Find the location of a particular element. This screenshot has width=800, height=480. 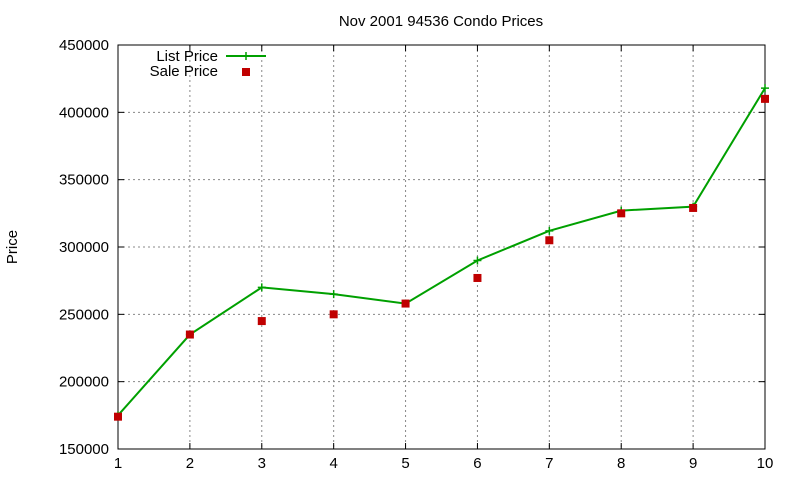

x-tick-label: 10 is located at coordinates (765, 463).